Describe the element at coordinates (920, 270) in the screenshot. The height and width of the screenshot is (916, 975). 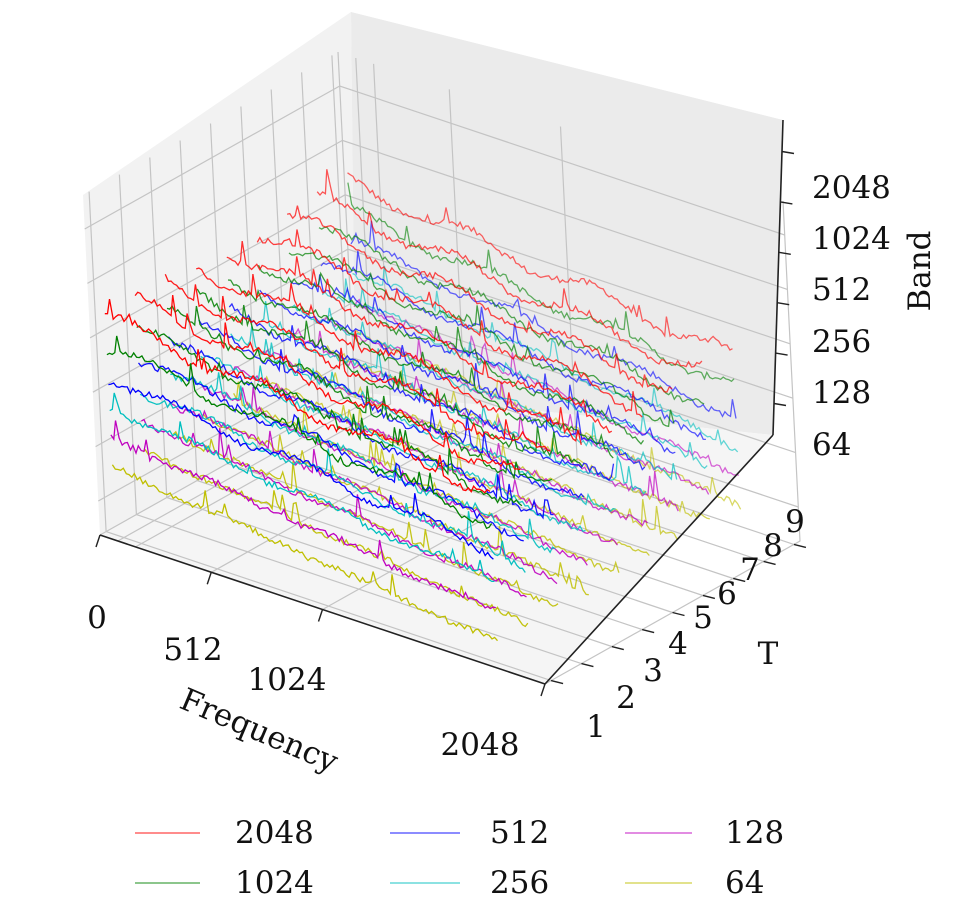
I see `z-axis-title: Band` at that location.